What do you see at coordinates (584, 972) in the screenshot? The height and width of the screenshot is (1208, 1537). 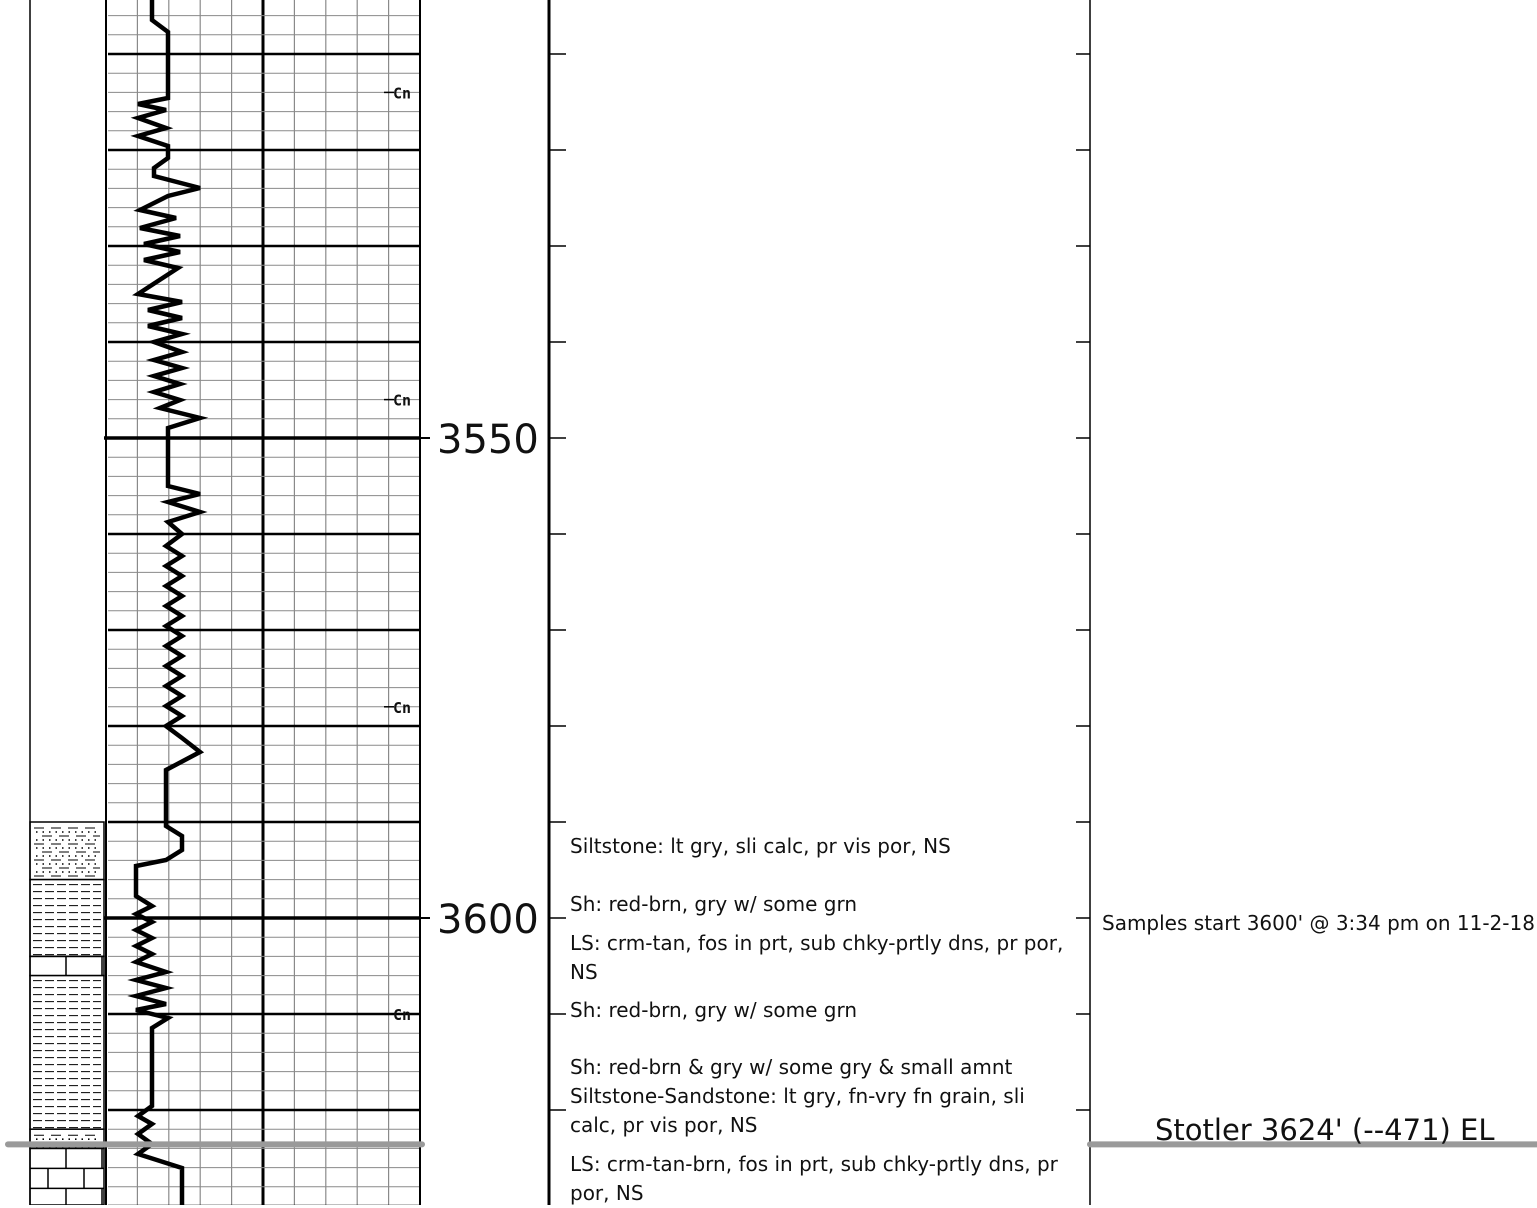 I see `description-line: NS` at bounding box center [584, 972].